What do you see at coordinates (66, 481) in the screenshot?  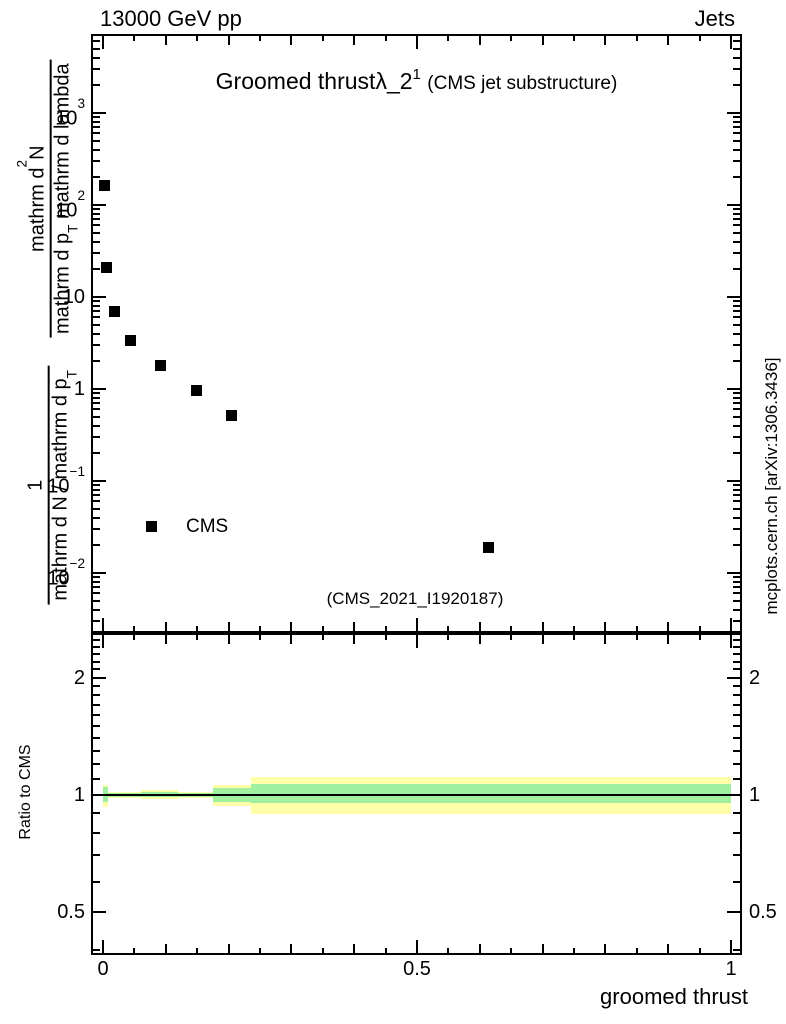 I see `y-axis-tick-label: 10−1` at bounding box center [66, 481].